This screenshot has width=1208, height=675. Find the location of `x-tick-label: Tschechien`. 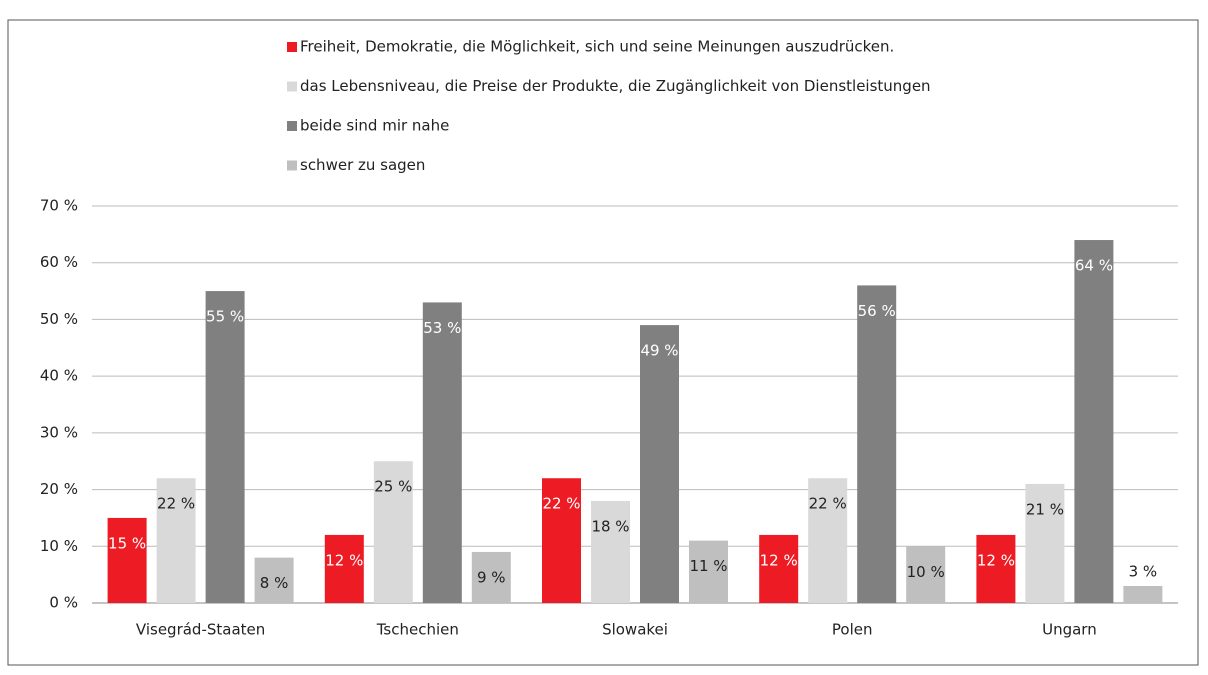

x-tick-label: Tschechien is located at coordinates (417, 630).